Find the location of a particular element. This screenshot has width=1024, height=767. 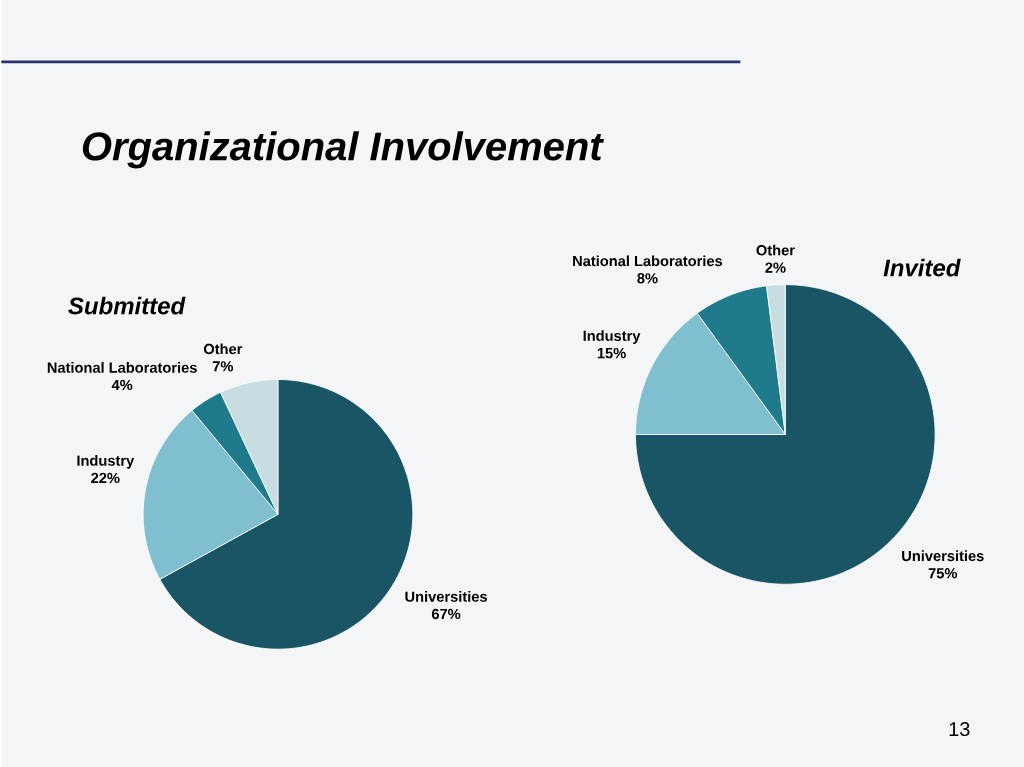

chart-title: Invited is located at coordinates (922, 267).